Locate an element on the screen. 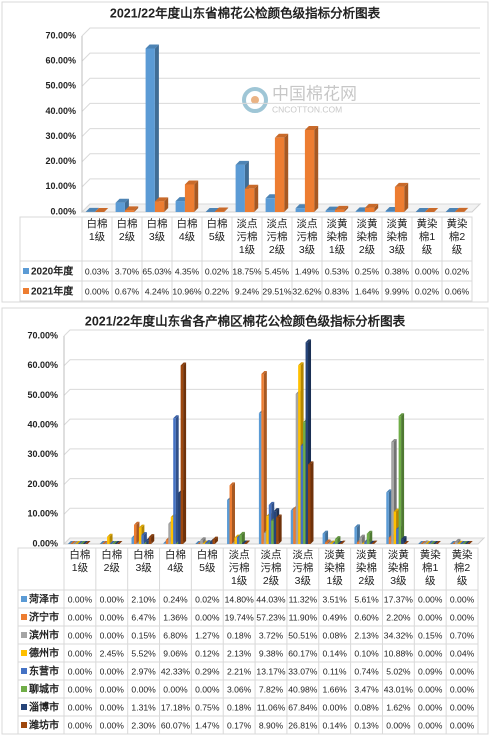 This screenshot has height=736, width=490. table-cell: 6.47% is located at coordinates (143, 617).